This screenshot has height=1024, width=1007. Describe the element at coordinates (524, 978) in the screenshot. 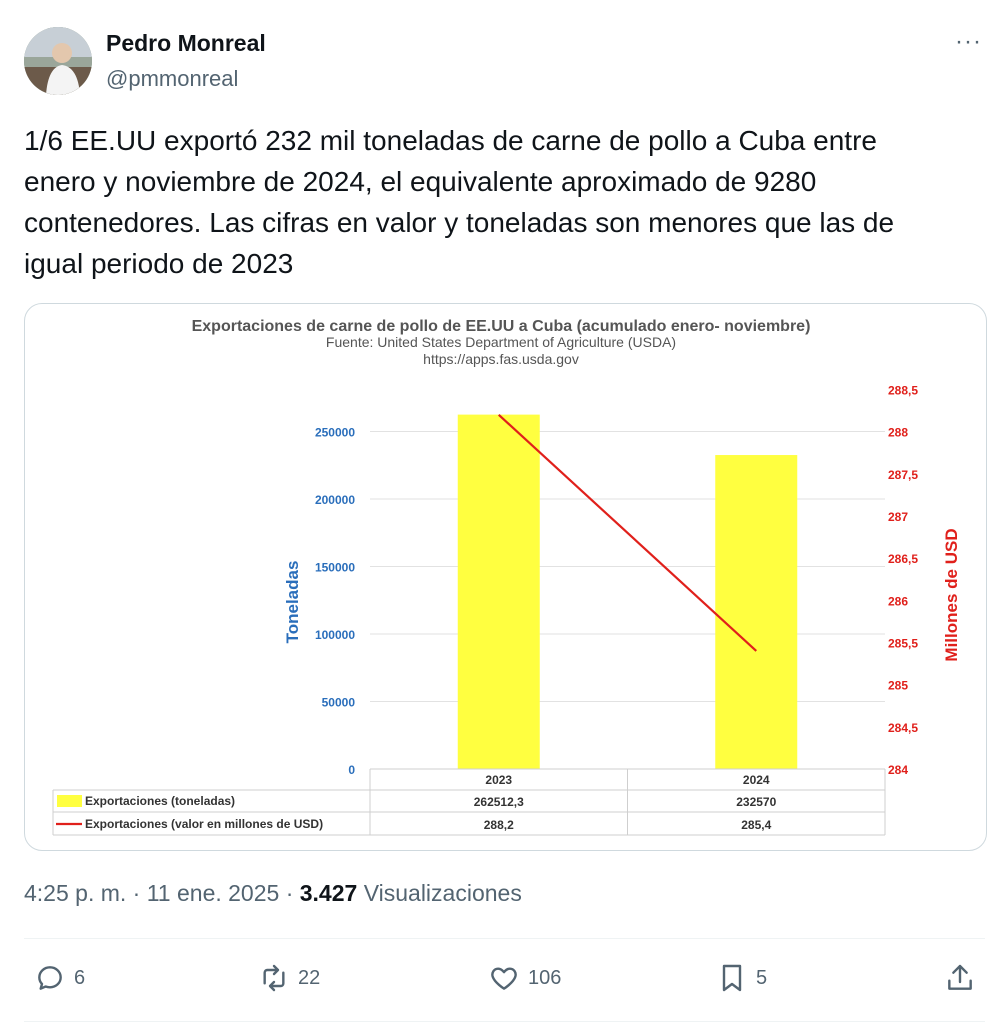

I see `like-button: 106` at that location.